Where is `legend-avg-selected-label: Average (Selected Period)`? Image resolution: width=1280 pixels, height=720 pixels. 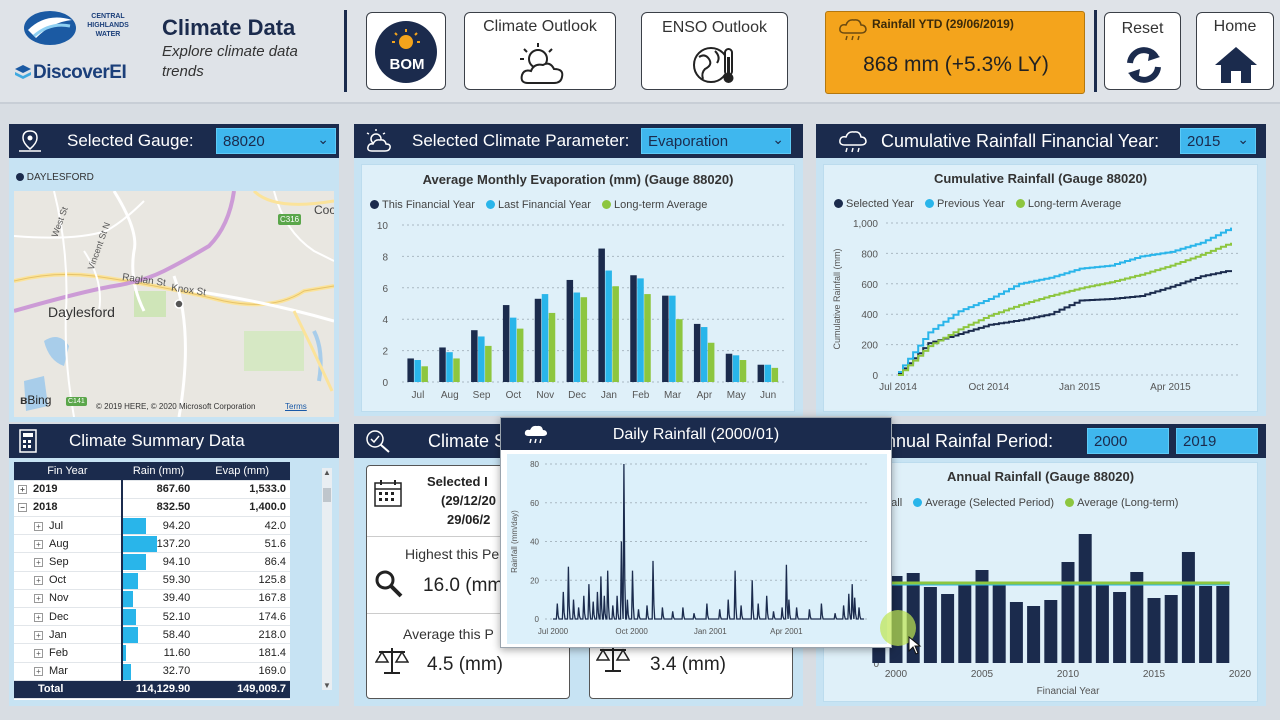
legend-avg-selected-label: Average (Selected Period) is located at coordinates (990, 503).